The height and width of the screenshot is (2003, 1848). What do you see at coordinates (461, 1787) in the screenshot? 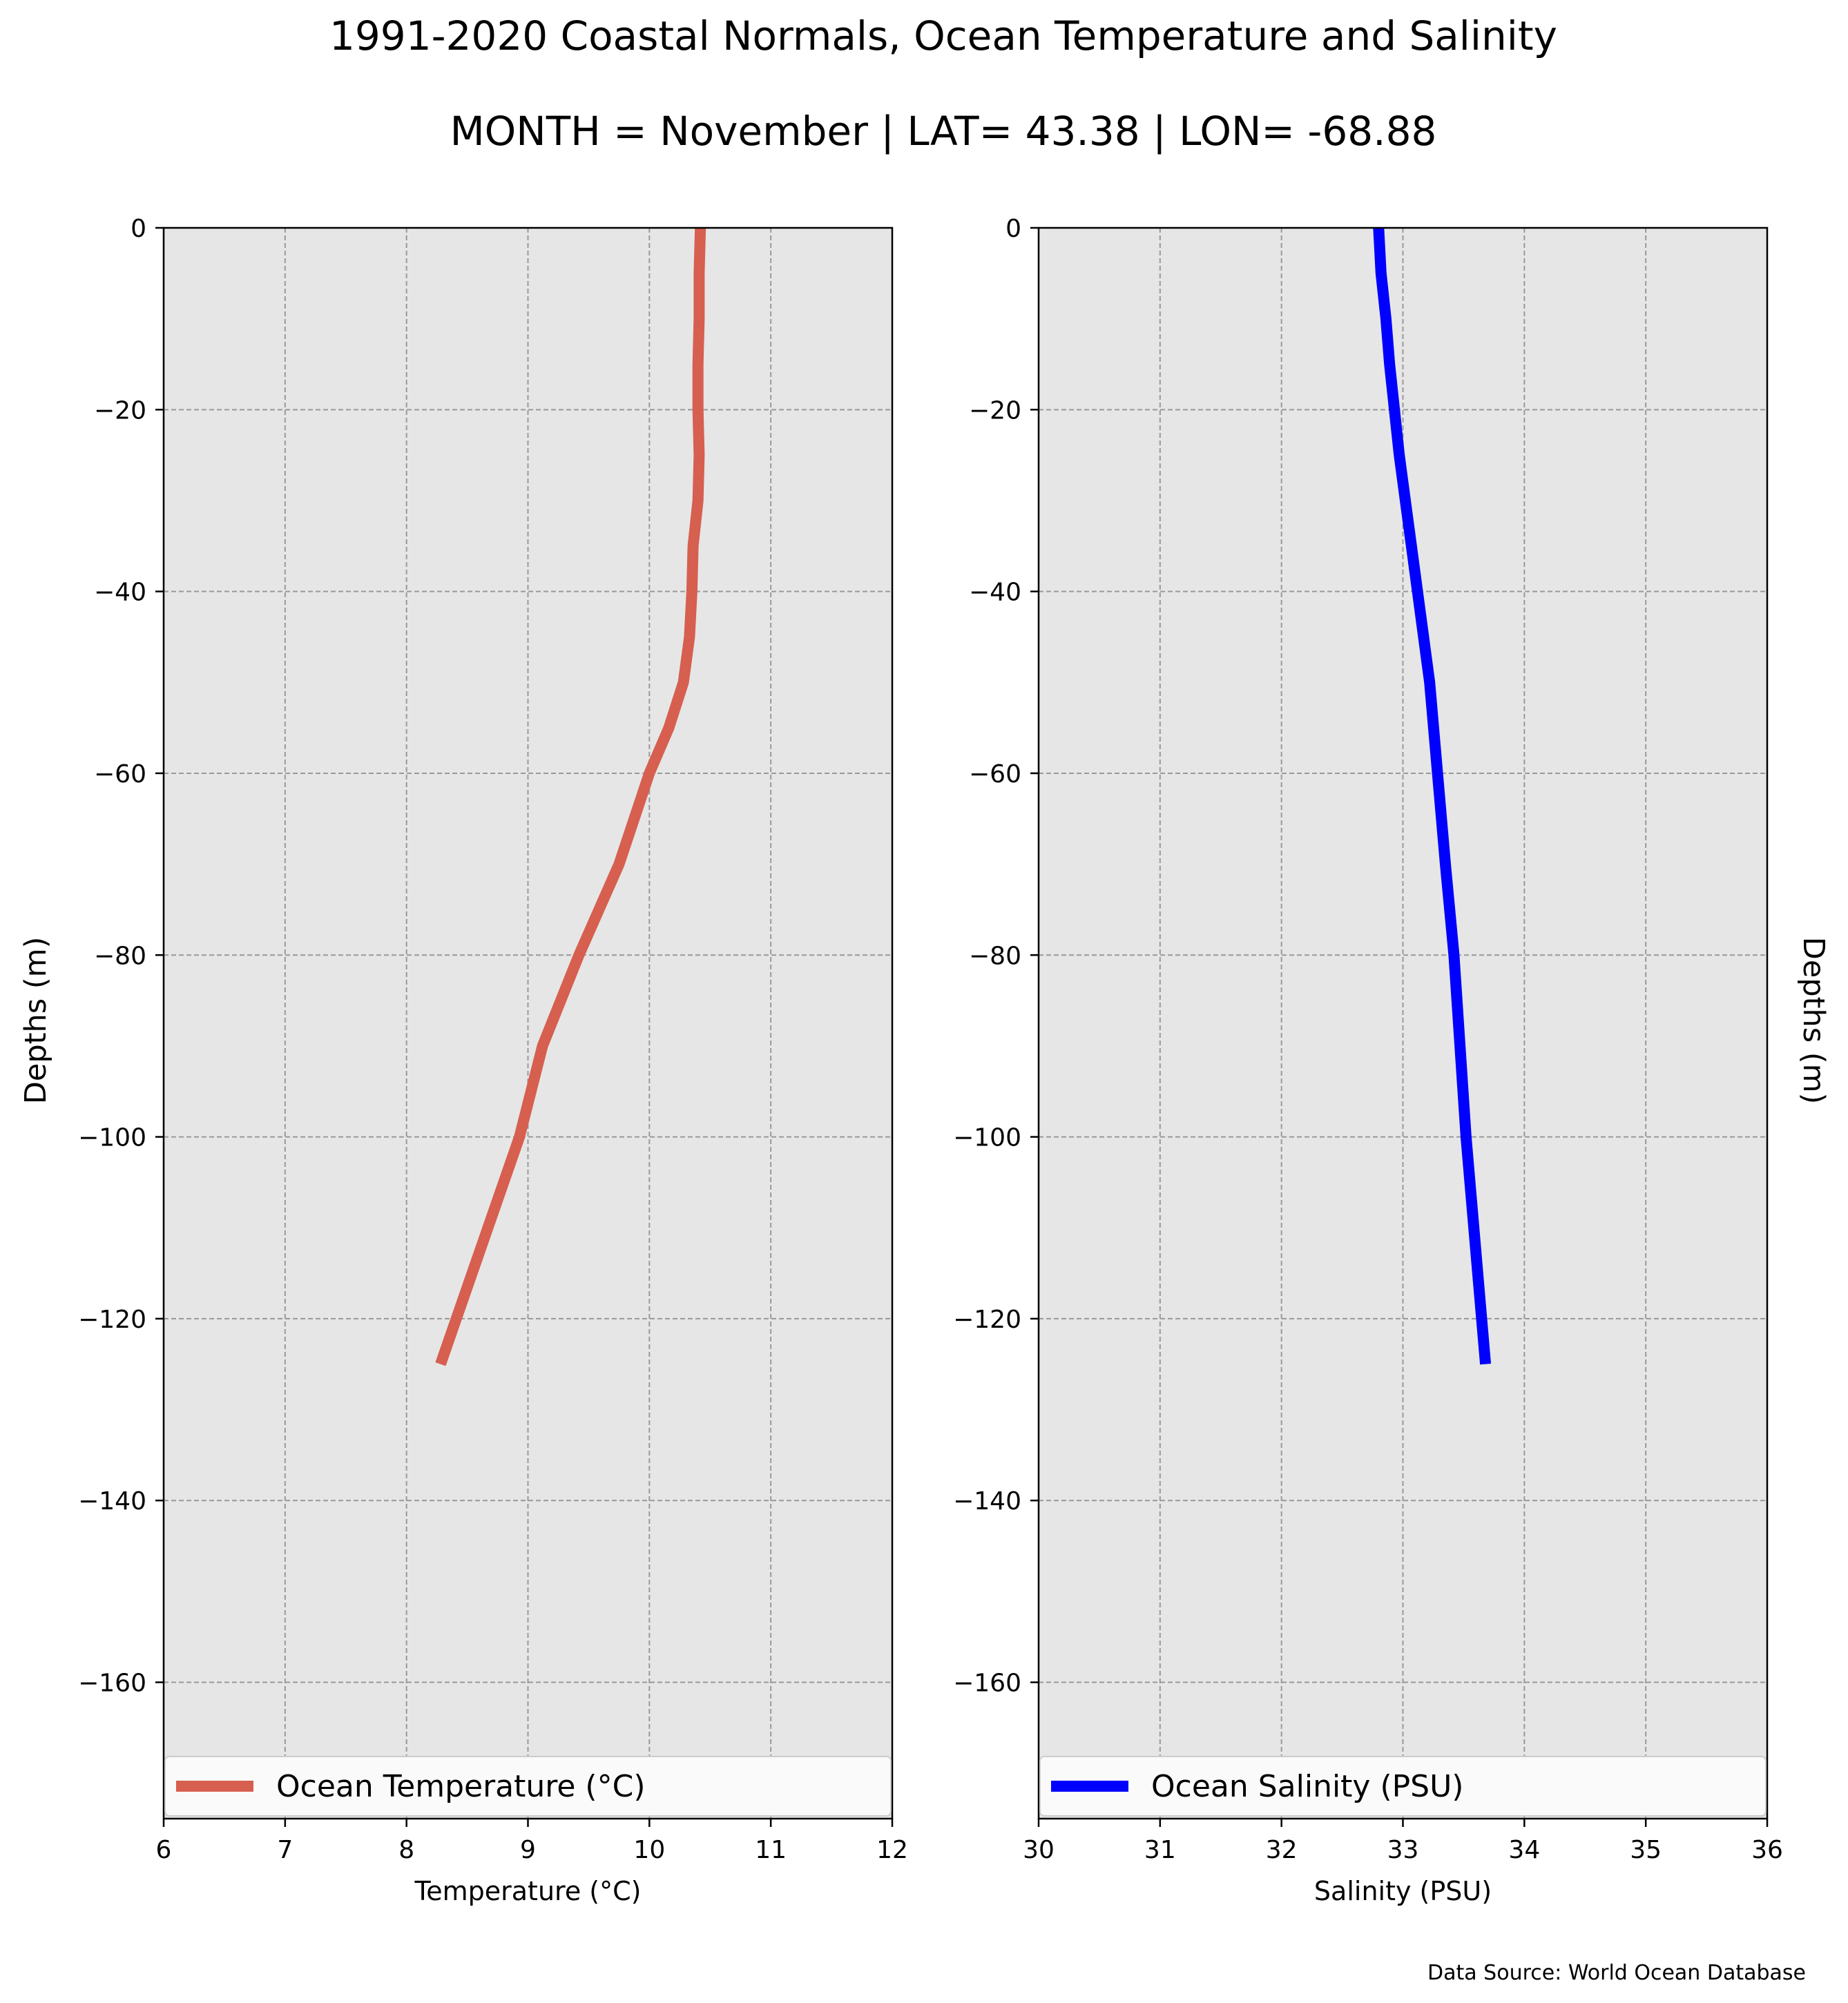
I see `temperature-legend-label: Ocean Temperature (°C)` at bounding box center [461, 1787].